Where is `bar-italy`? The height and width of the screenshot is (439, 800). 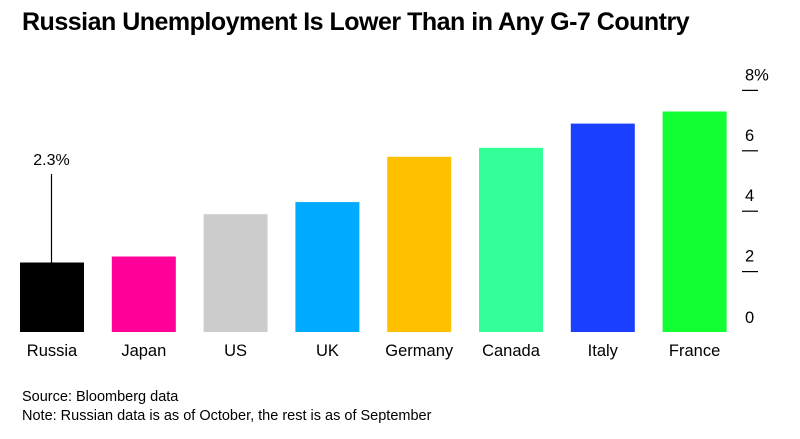
bar-italy is located at coordinates (602, 227).